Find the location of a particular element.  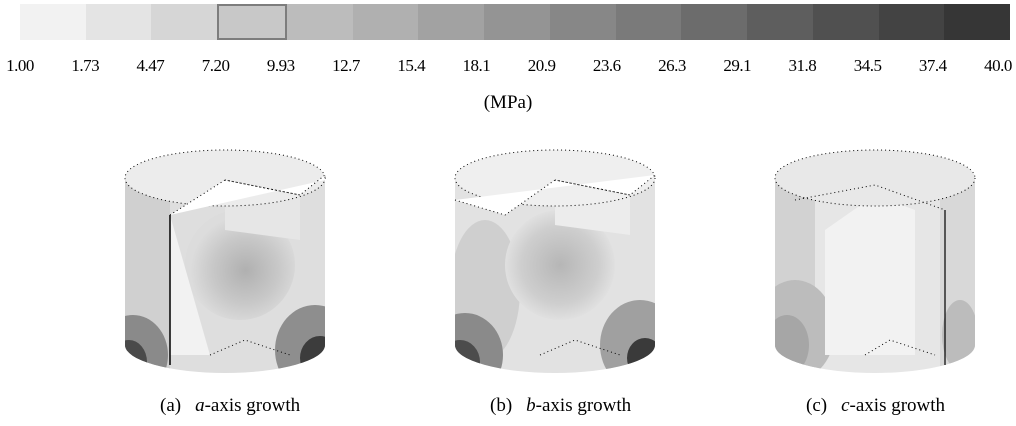

cylinder-b-figure is located at coordinates (555, 261).